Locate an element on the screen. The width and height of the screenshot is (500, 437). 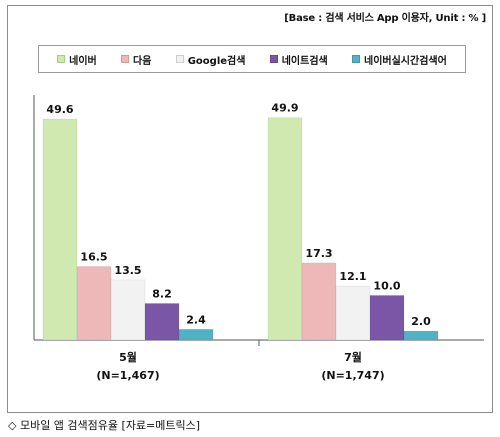
category-label: 7월 is located at coordinates (353, 357).